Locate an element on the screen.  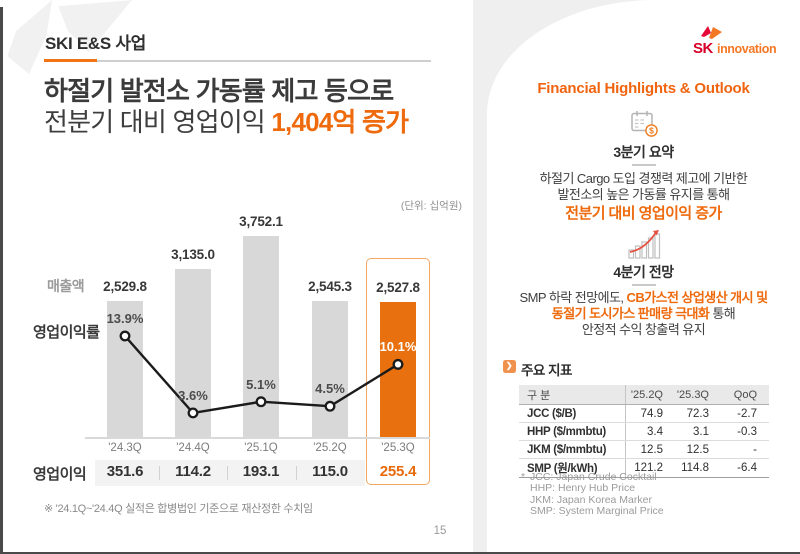
logo-sk-text: SK is located at coordinates (703, 48).